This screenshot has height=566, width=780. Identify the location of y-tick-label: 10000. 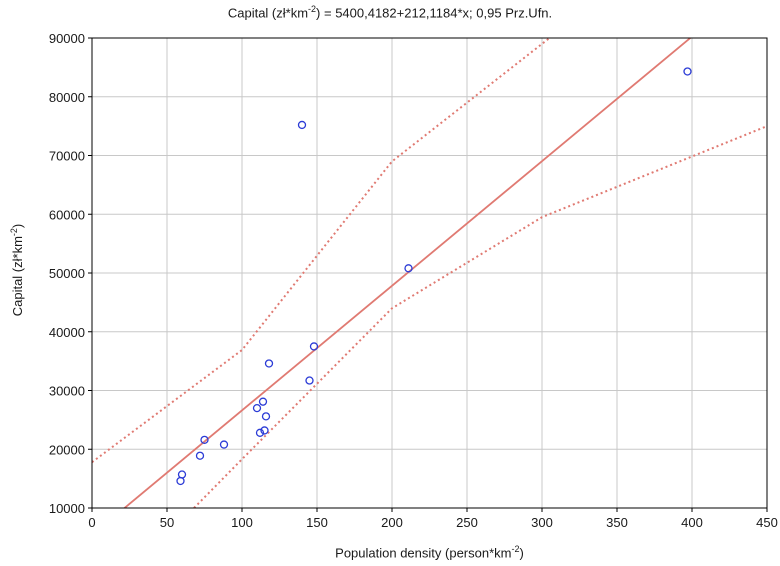
(67, 508).